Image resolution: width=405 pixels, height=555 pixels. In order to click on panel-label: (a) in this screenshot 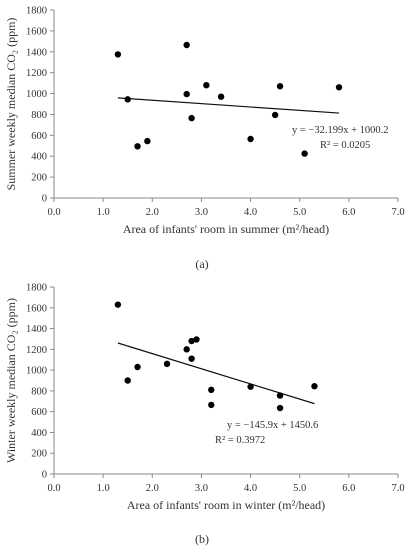, I will do `click(201, 264)`.